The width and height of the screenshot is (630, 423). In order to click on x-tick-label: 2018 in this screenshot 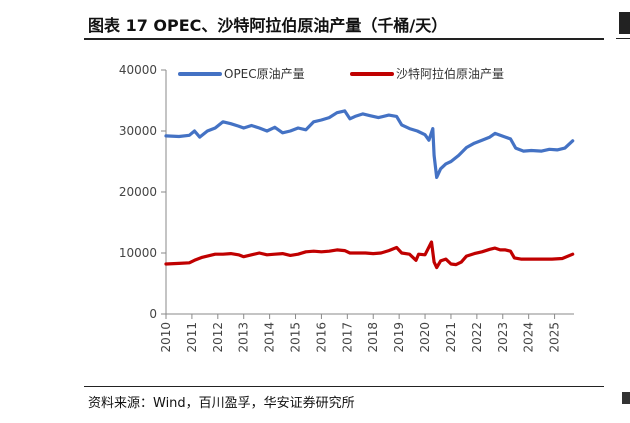, I will do `click(373, 337)`.